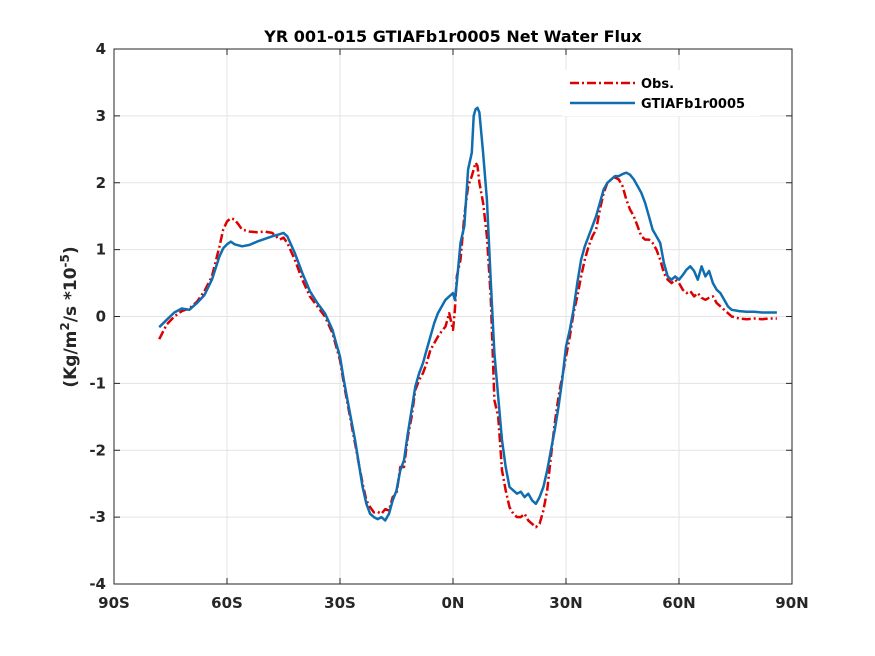  I want to click on legend: Obs. GTIAFb1r0005, so click(661, 93).